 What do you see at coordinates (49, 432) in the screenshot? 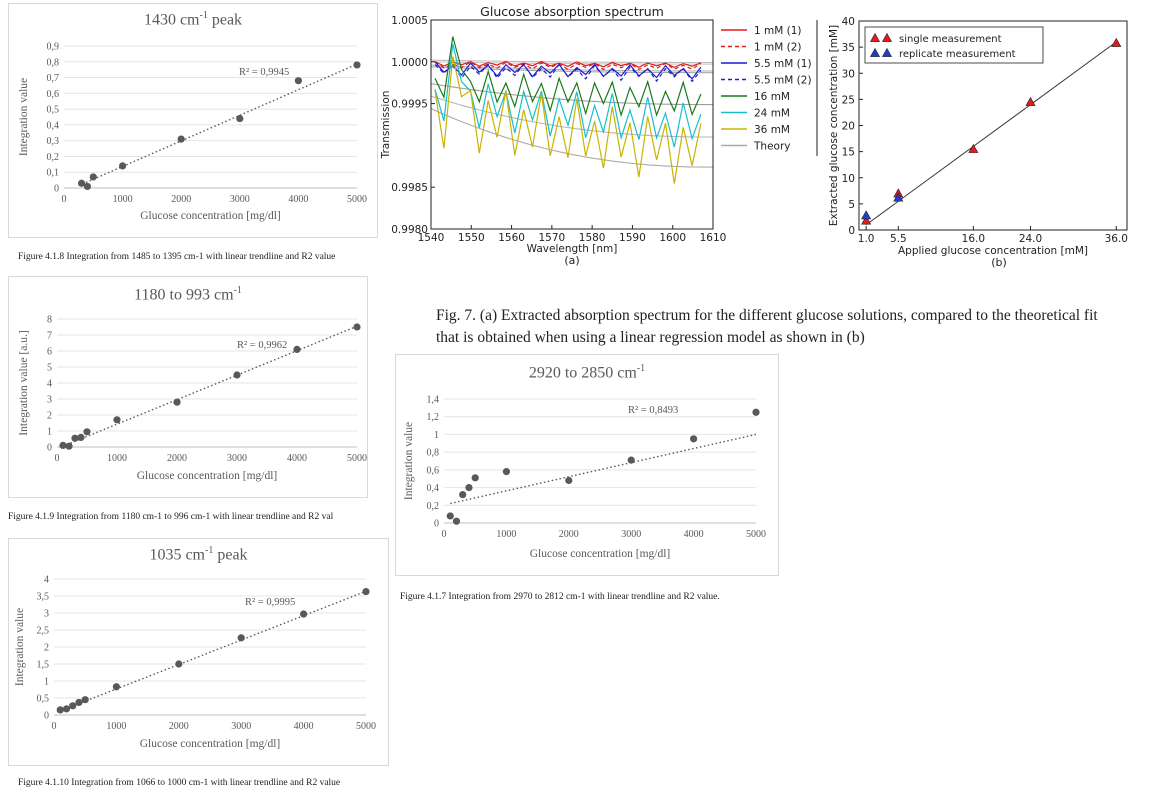
I see `c1180-ytick-label: 1` at bounding box center [49, 432].